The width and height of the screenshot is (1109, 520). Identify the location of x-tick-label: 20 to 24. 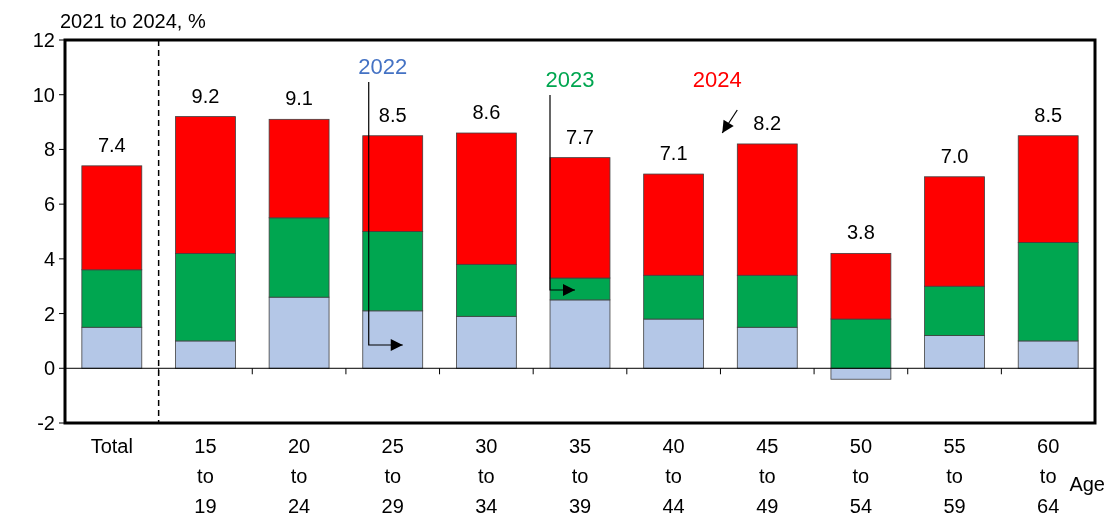
(299, 476).